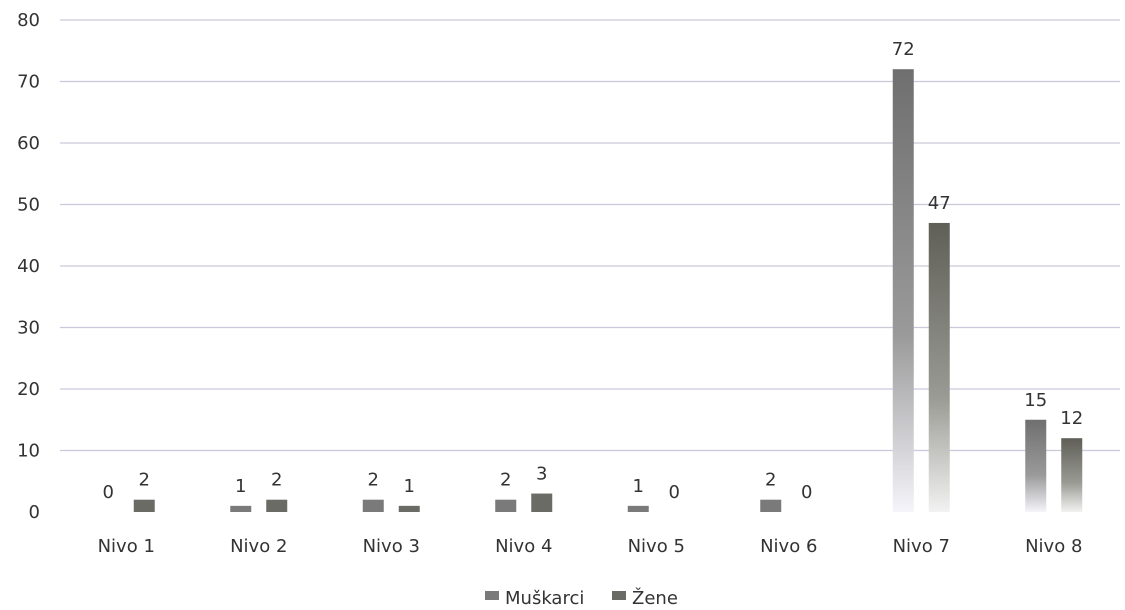  What do you see at coordinates (258, 546) in the screenshot?
I see `x-category-label: Nivo 2` at bounding box center [258, 546].